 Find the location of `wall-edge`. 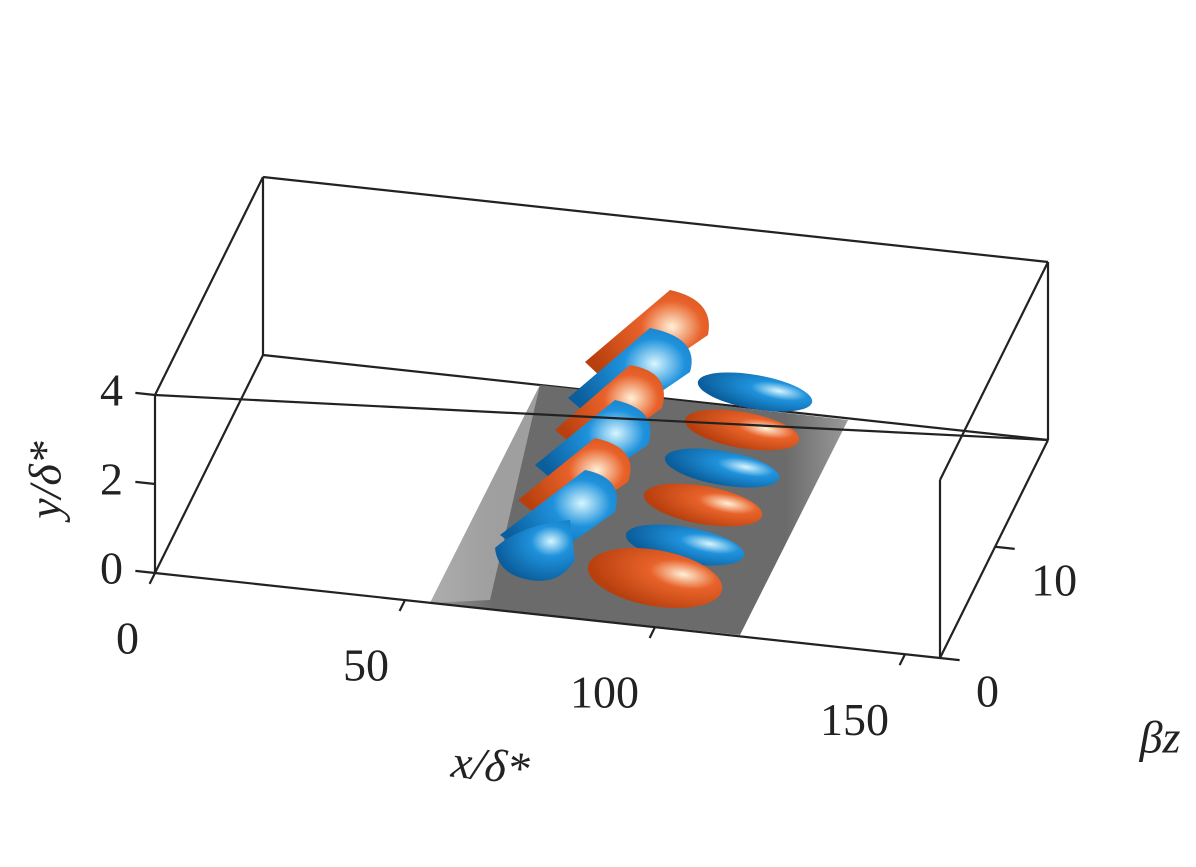

wall-edge is located at coordinates (485, 494).